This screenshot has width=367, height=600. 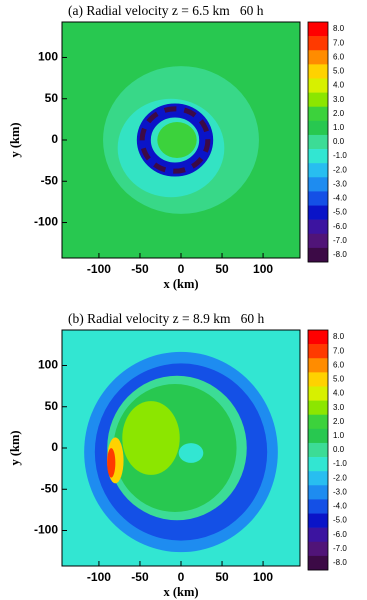 I want to click on colorbar-label: 5.0, so click(x=339, y=379).